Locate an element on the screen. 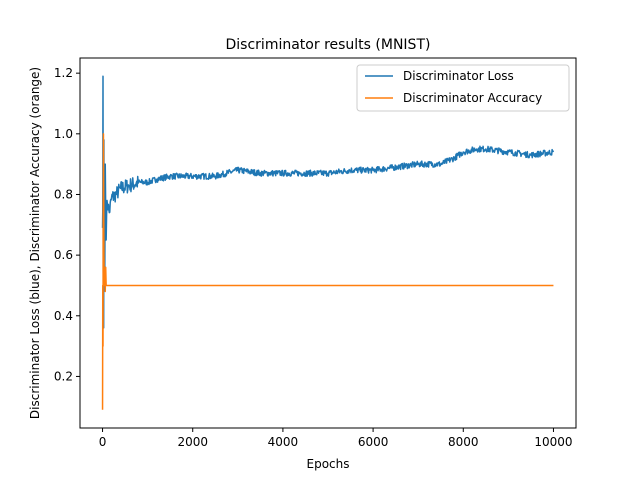 This screenshot has height=480, width=640. x-tick-label: 8000 is located at coordinates (463, 442).